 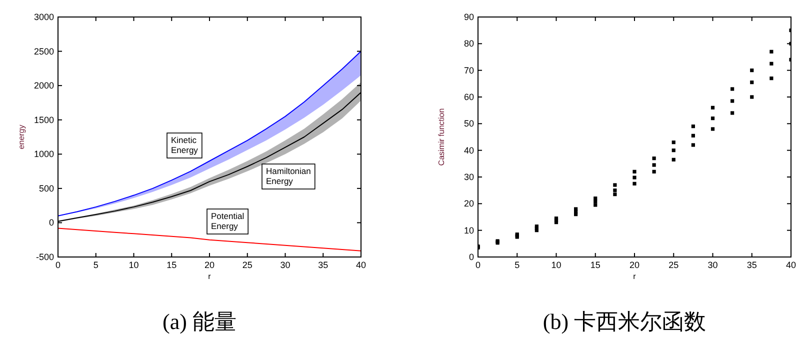 What do you see at coordinates (227, 221) in the screenshot?
I see `annotation: Potential Energy` at bounding box center [227, 221].